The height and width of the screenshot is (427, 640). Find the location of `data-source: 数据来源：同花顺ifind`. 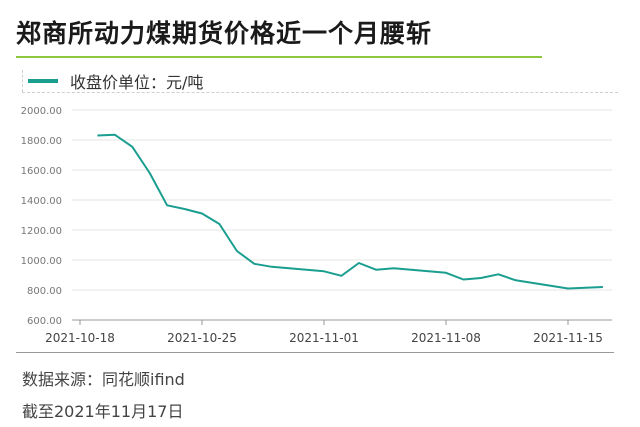

data-source: 数据来源：同花顺ifind is located at coordinates (103, 379).